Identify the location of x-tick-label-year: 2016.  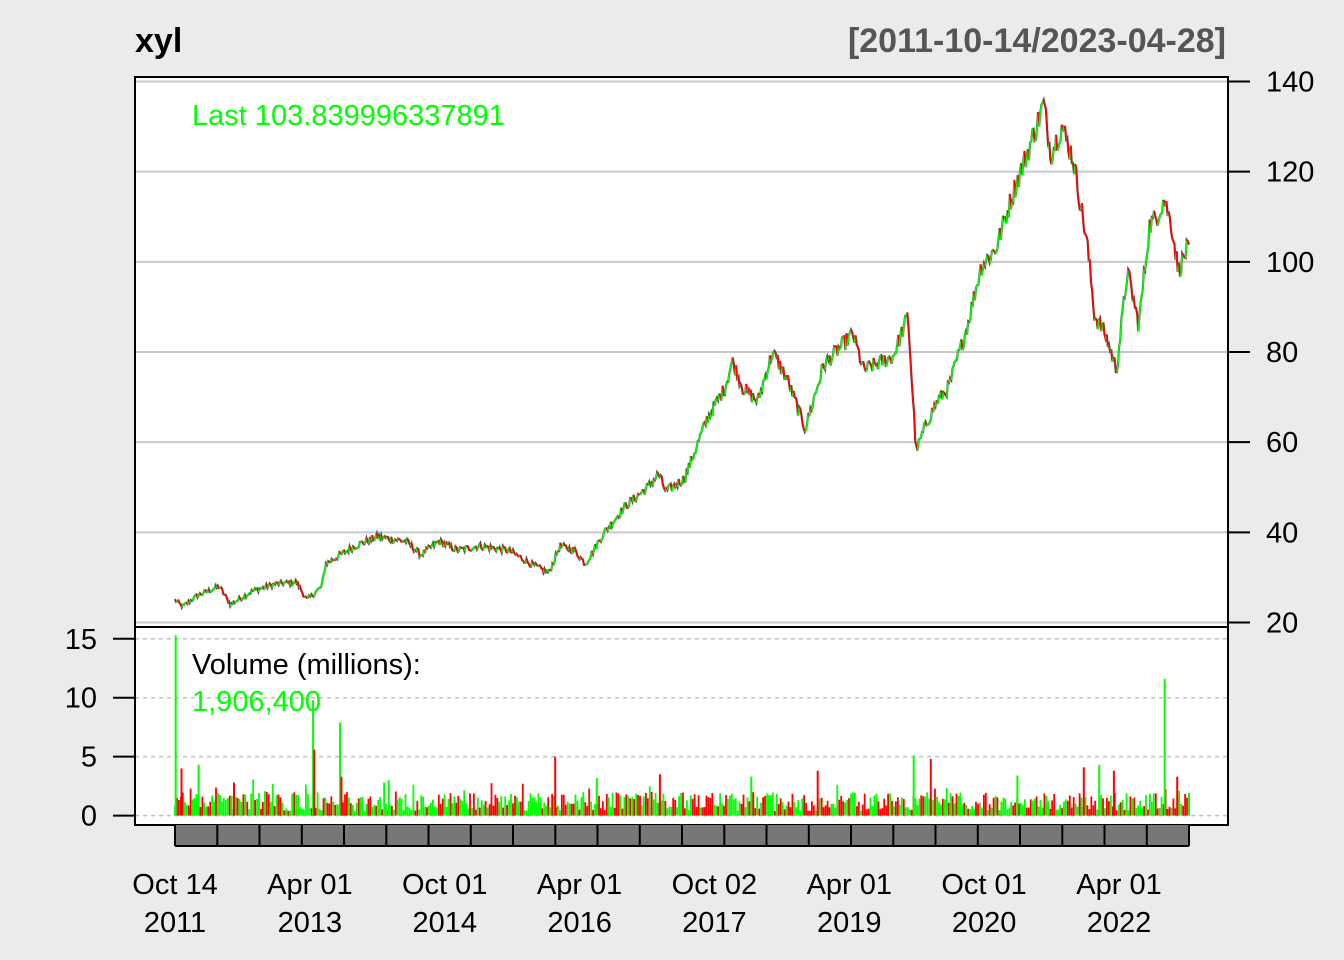
(579, 923).